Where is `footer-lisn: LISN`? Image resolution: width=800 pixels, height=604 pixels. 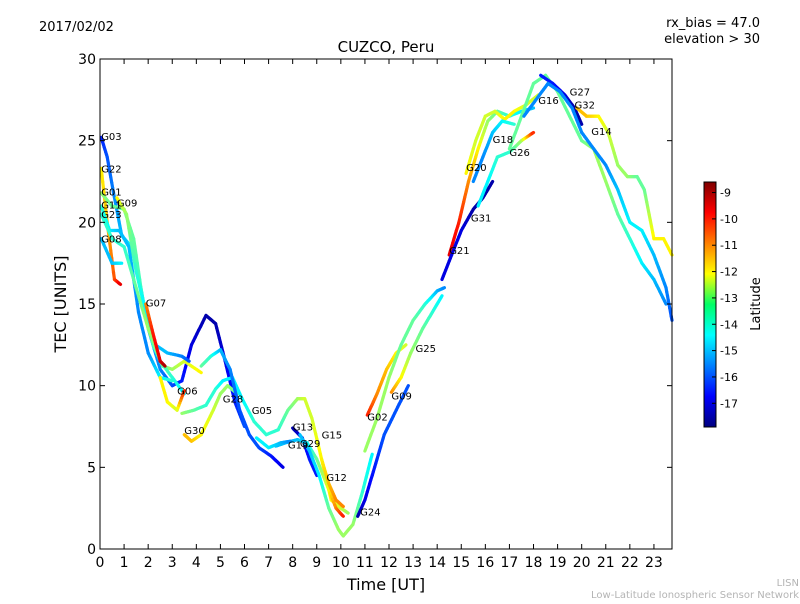 footer-lisn: LISN is located at coordinates (788, 583).